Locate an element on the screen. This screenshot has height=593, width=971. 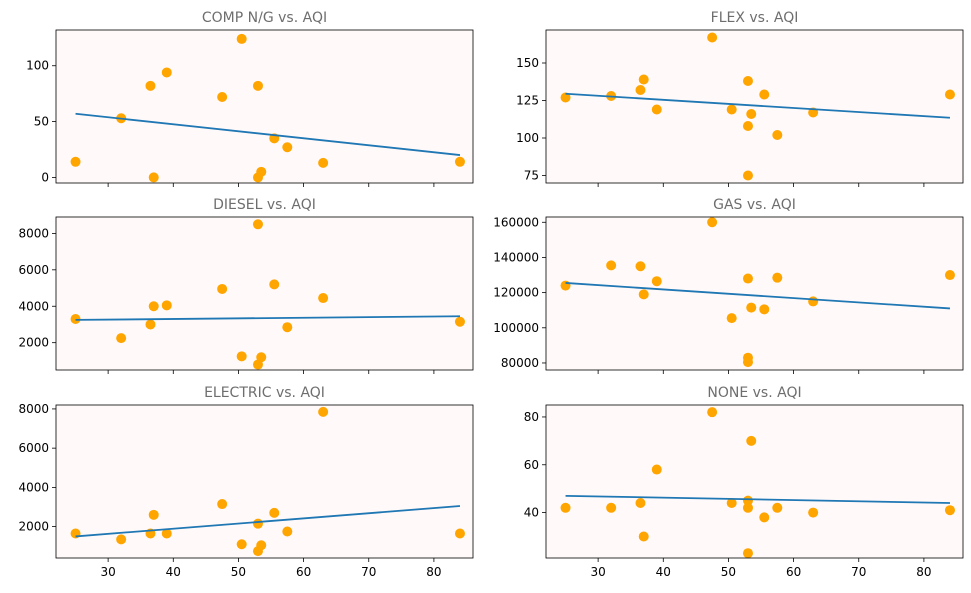
plot-area-electric is located at coordinates (264, 481).